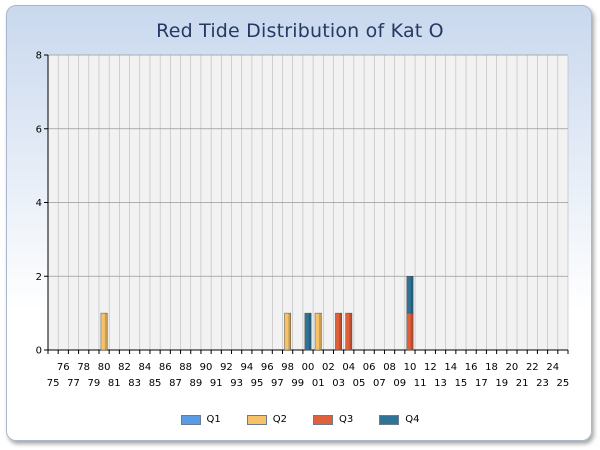 This screenshot has width=600, height=450. What do you see at coordinates (346, 419) in the screenshot?
I see `legend-label: Q3` at bounding box center [346, 419].